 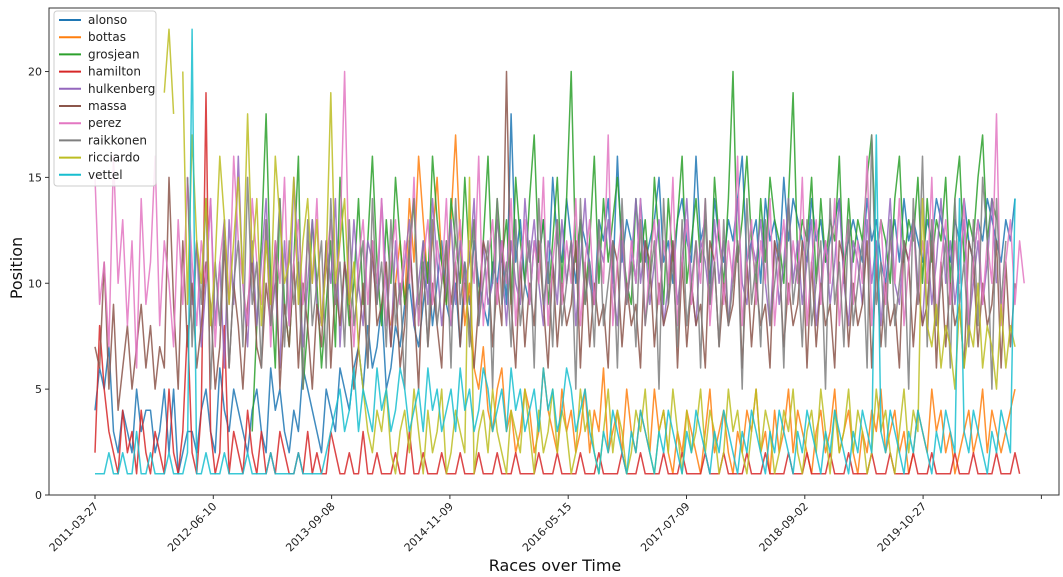 What do you see at coordinates (35, 177) in the screenshot?
I see `y-tick-label: 15` at bounding box center [35, 177].